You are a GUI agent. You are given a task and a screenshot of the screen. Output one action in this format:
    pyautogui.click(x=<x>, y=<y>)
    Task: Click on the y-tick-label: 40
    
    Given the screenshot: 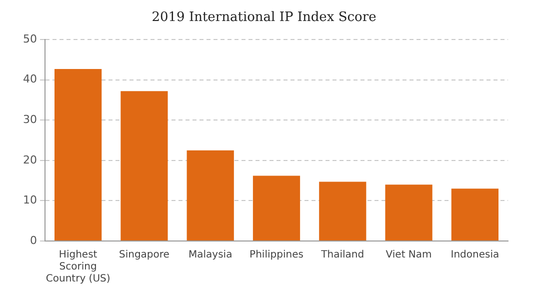 What is the action you would take?
    pyautogui.click(x=29, y=79)
    